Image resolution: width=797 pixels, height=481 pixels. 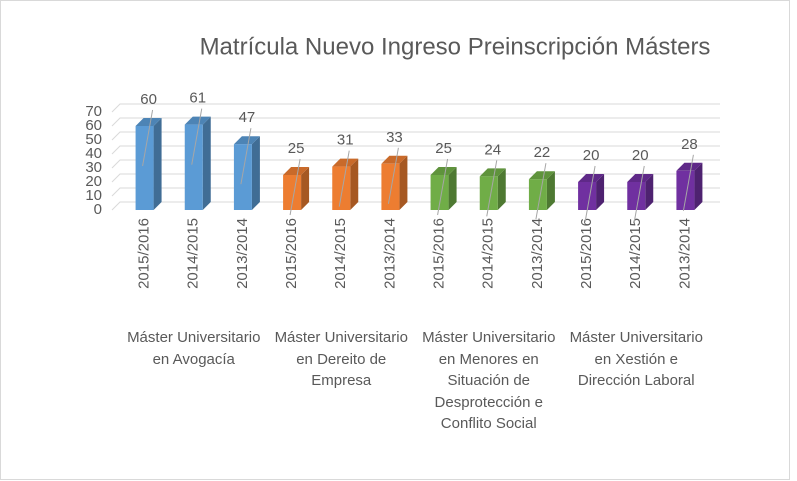 I want to click on data-label: 22, so click(x=542, y=152).